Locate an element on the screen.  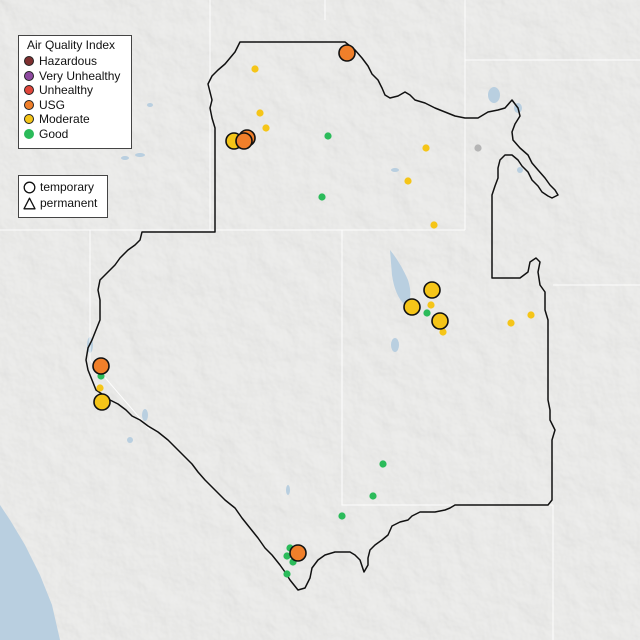
monitor-type-legend: temporary permanent is located at coordinates (63, 196).